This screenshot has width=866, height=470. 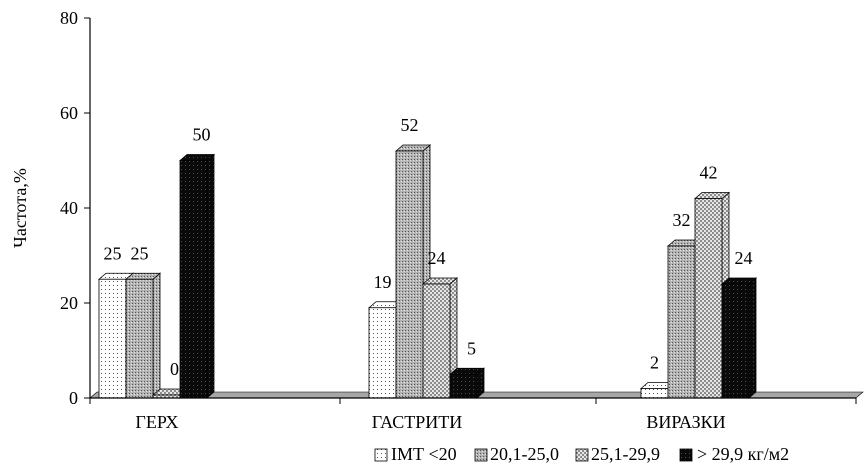 What do you see at coordinates (87, 208) in the screenshot?
I see `y-tick-marks` at bounding box center [87, 208].